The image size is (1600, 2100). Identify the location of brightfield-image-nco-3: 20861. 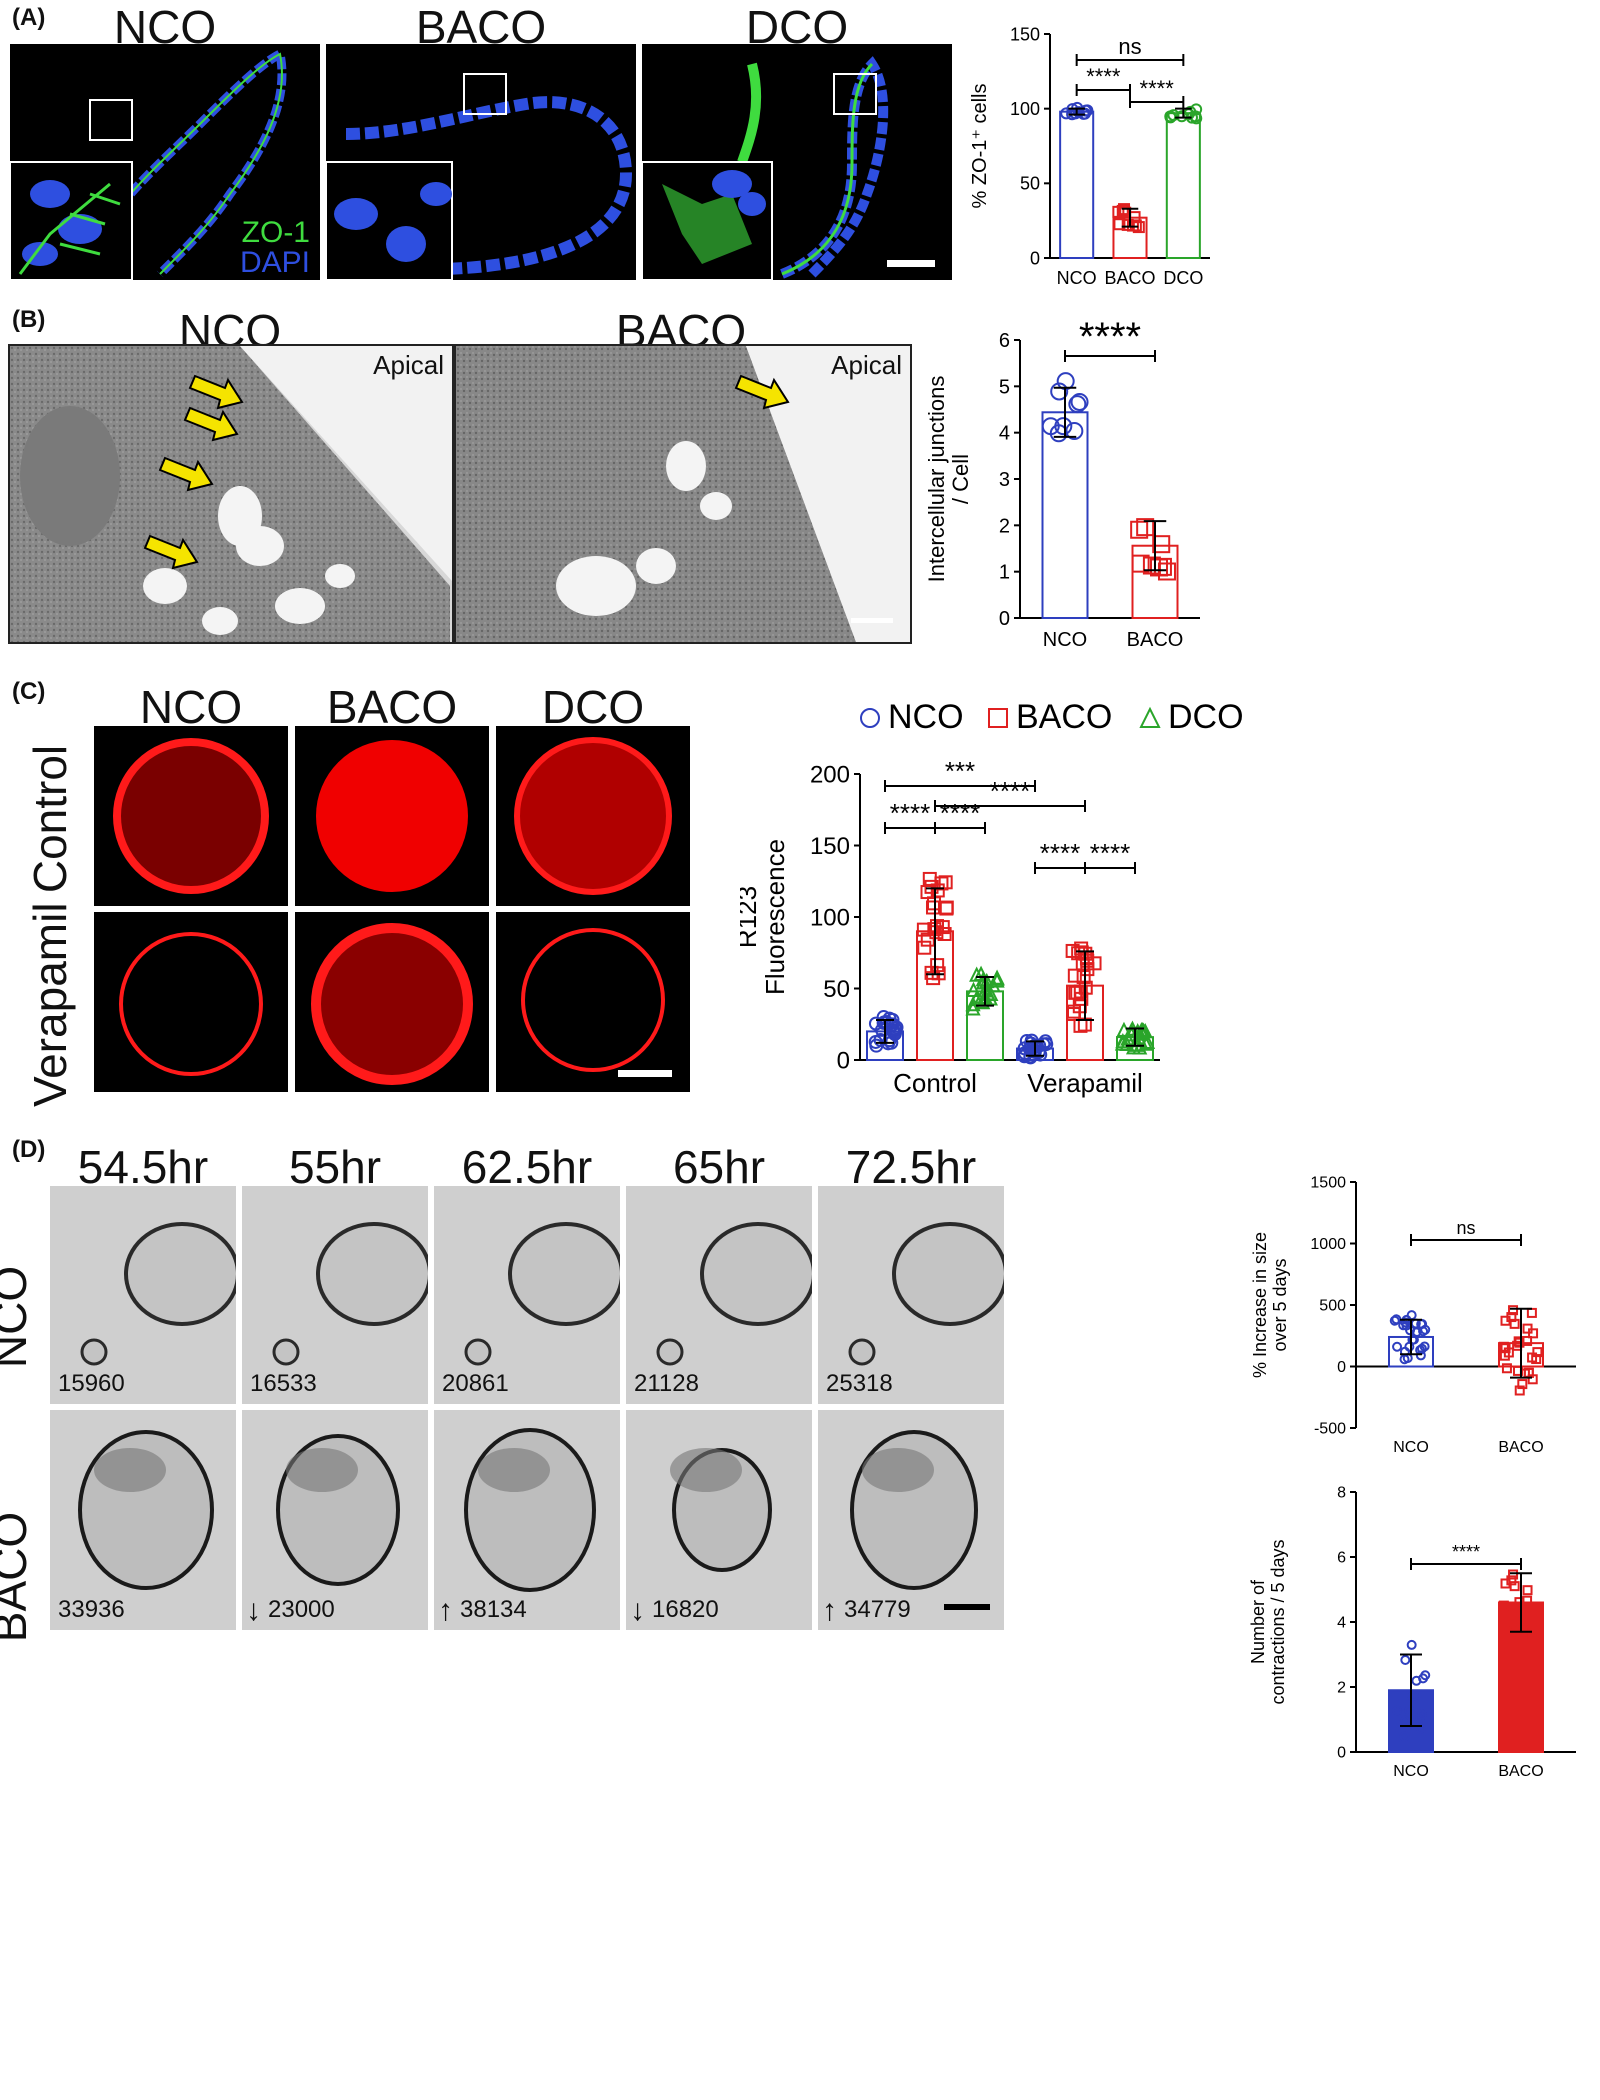
(527, 1295).